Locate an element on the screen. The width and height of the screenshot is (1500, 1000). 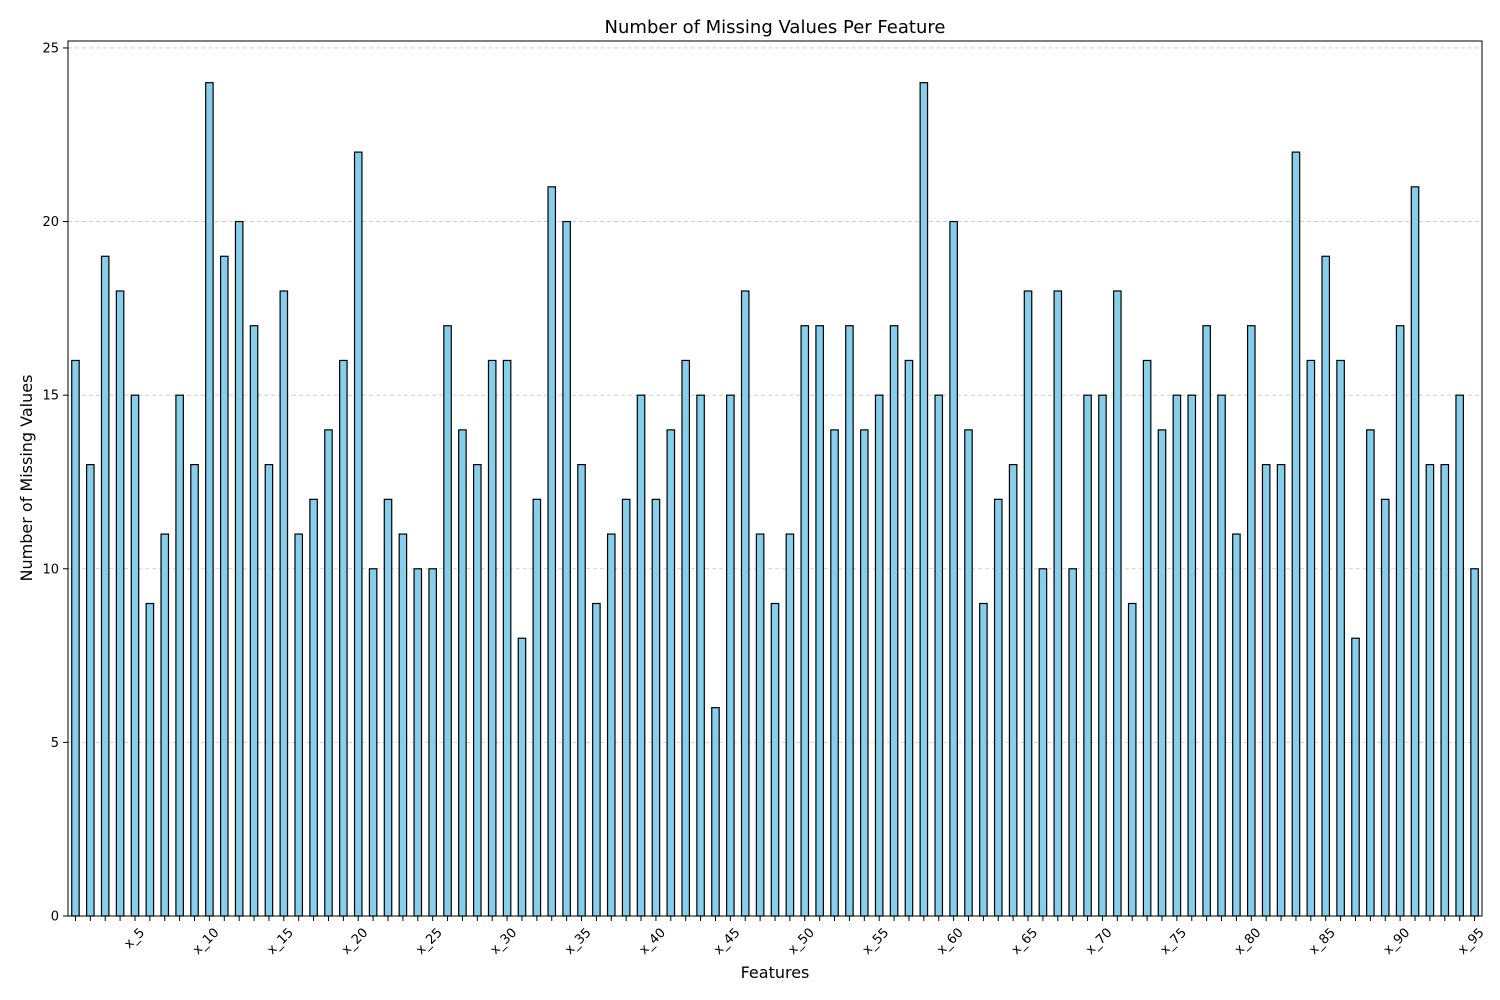
y-tick-label: 0 is located at coordinates (55, 917).